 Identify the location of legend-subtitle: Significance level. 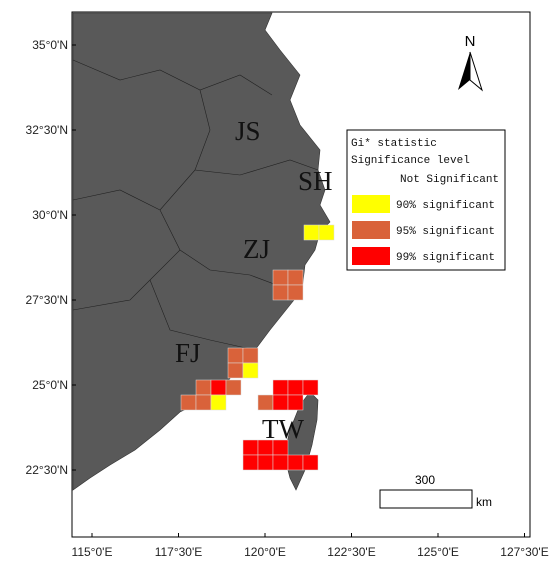
(410, 161).